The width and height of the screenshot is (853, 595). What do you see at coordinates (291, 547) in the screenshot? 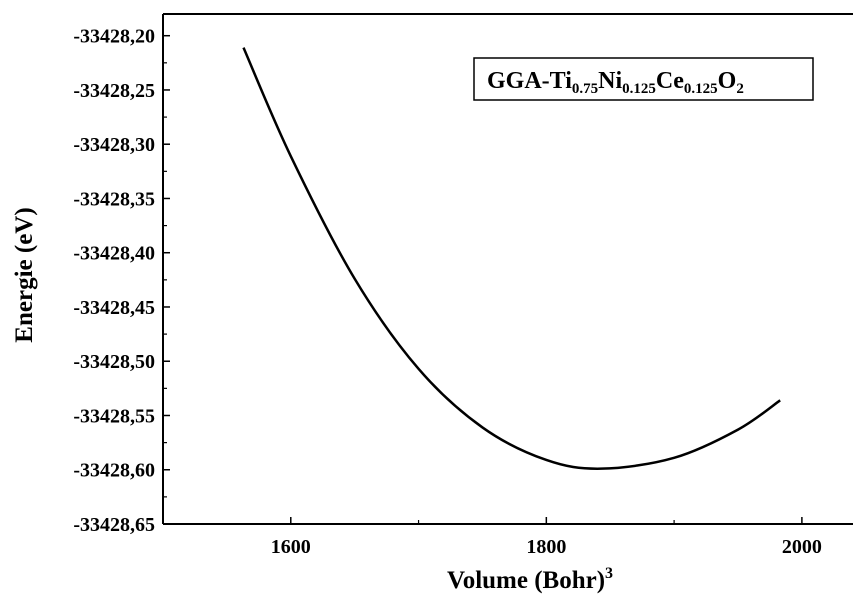
I see `x-tick-label: 1600` at bounding box center [291, 547].